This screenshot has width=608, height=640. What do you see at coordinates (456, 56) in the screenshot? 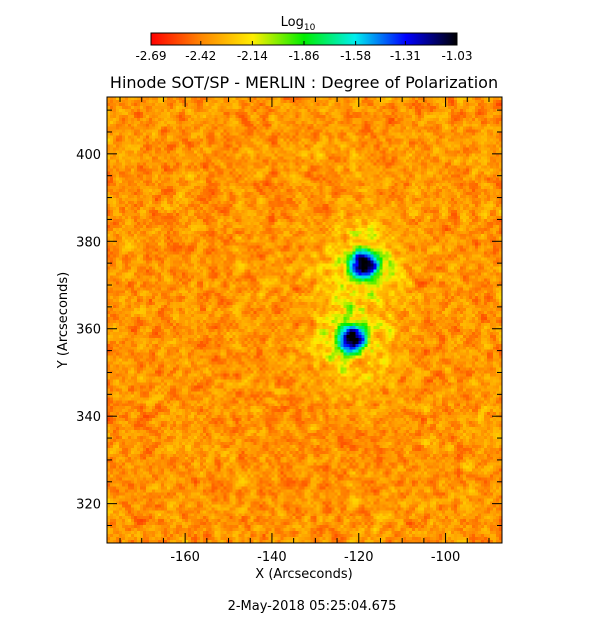
I see `colorbar-tick-label: -1.03` at bounding box center [456, 56].